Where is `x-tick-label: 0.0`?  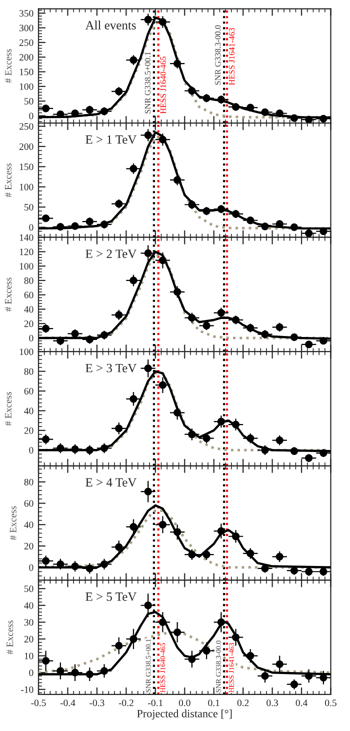
x-tick-label: 0.0 is located at coordinates (184, 703).